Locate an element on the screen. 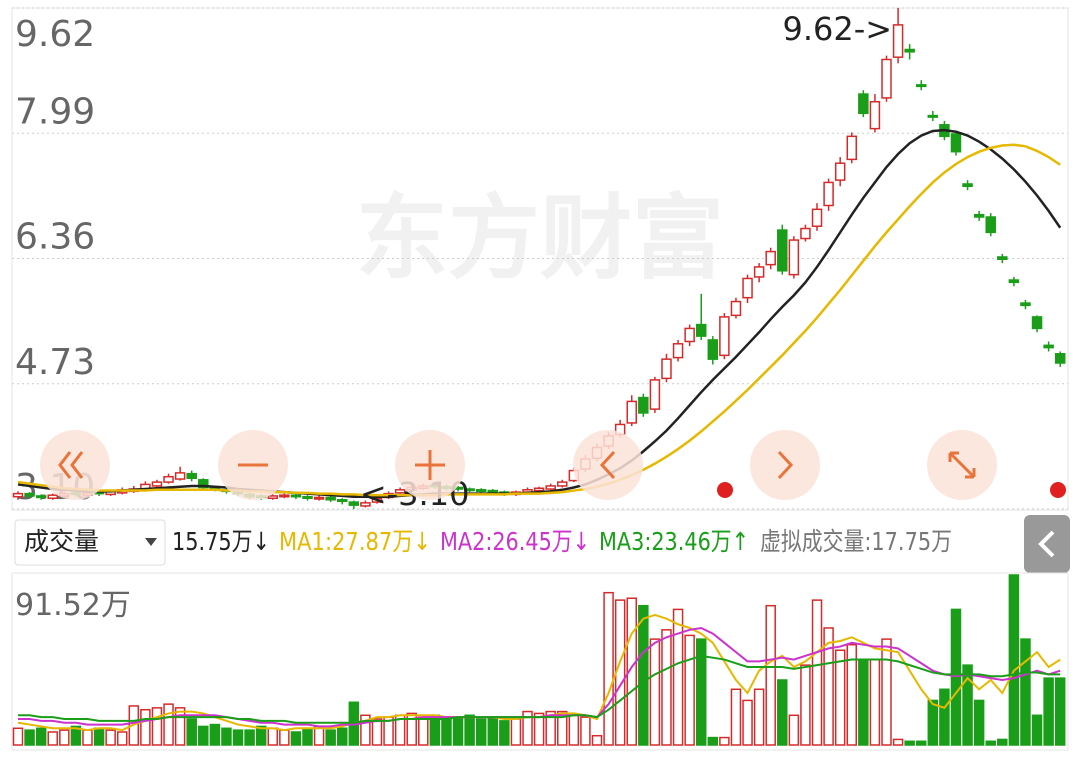 The height and width of the screenshot is (757, 1080). ma3-value: MA3:23.46万↑ is located at coordinates (674, 541).